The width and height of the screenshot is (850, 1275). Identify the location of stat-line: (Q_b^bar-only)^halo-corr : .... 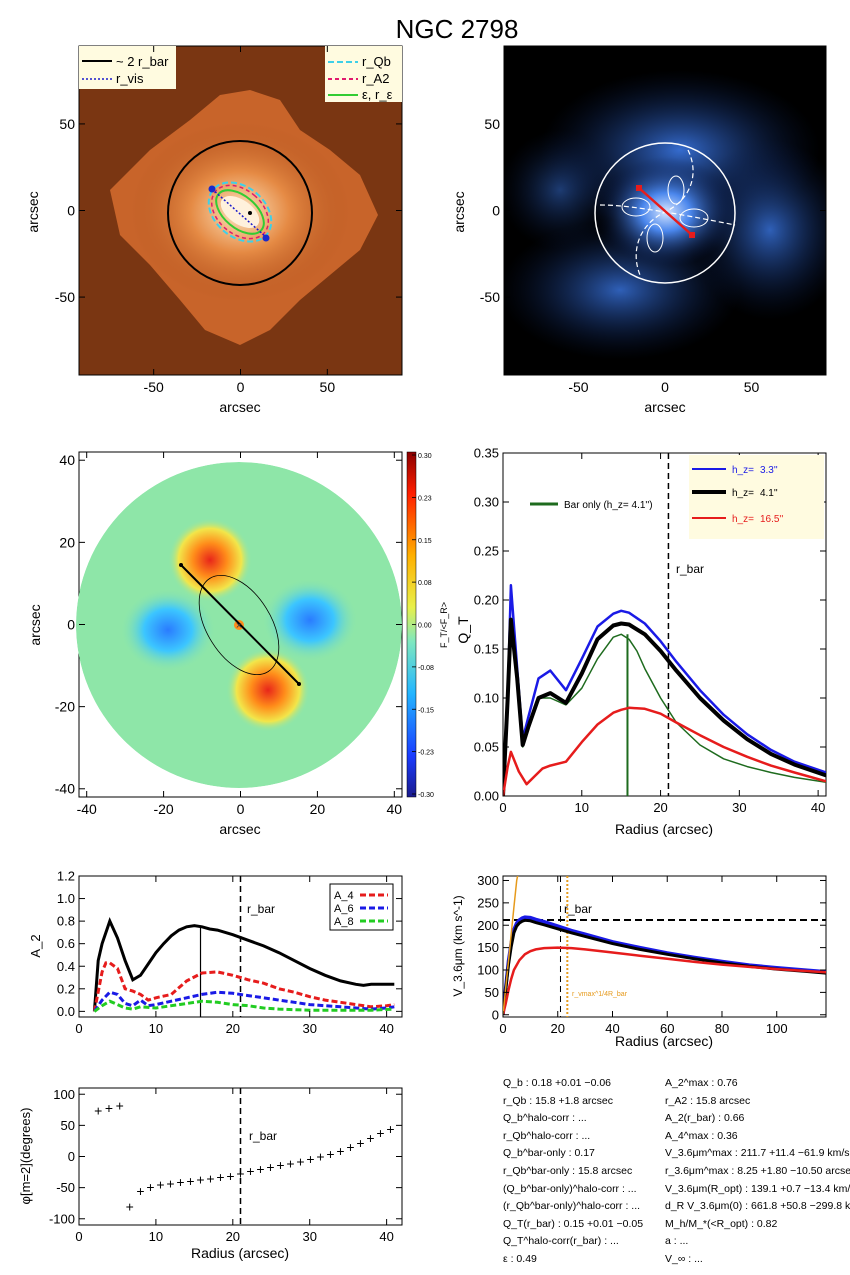
(570, 1188).